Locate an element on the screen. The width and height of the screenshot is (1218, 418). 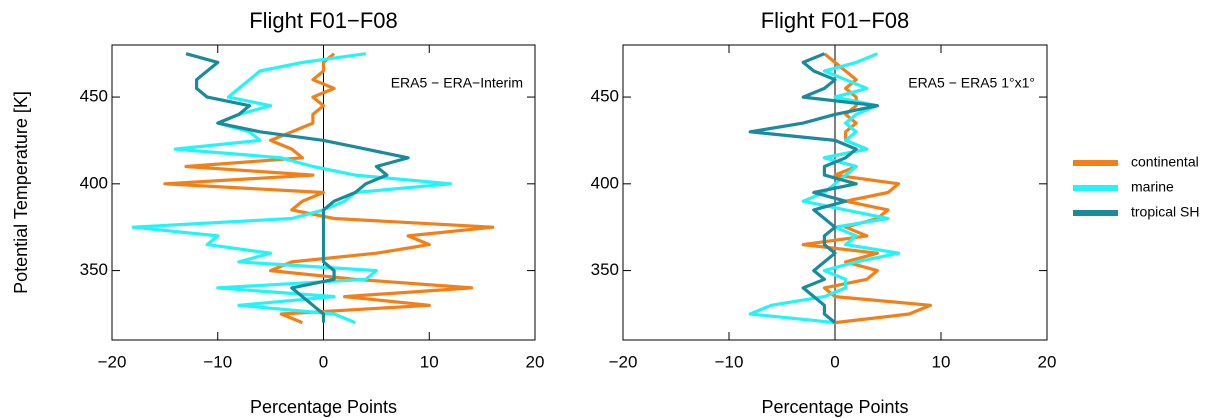
y-axis-label: Potential Temperature [K] is located at coordinates (21, 192).